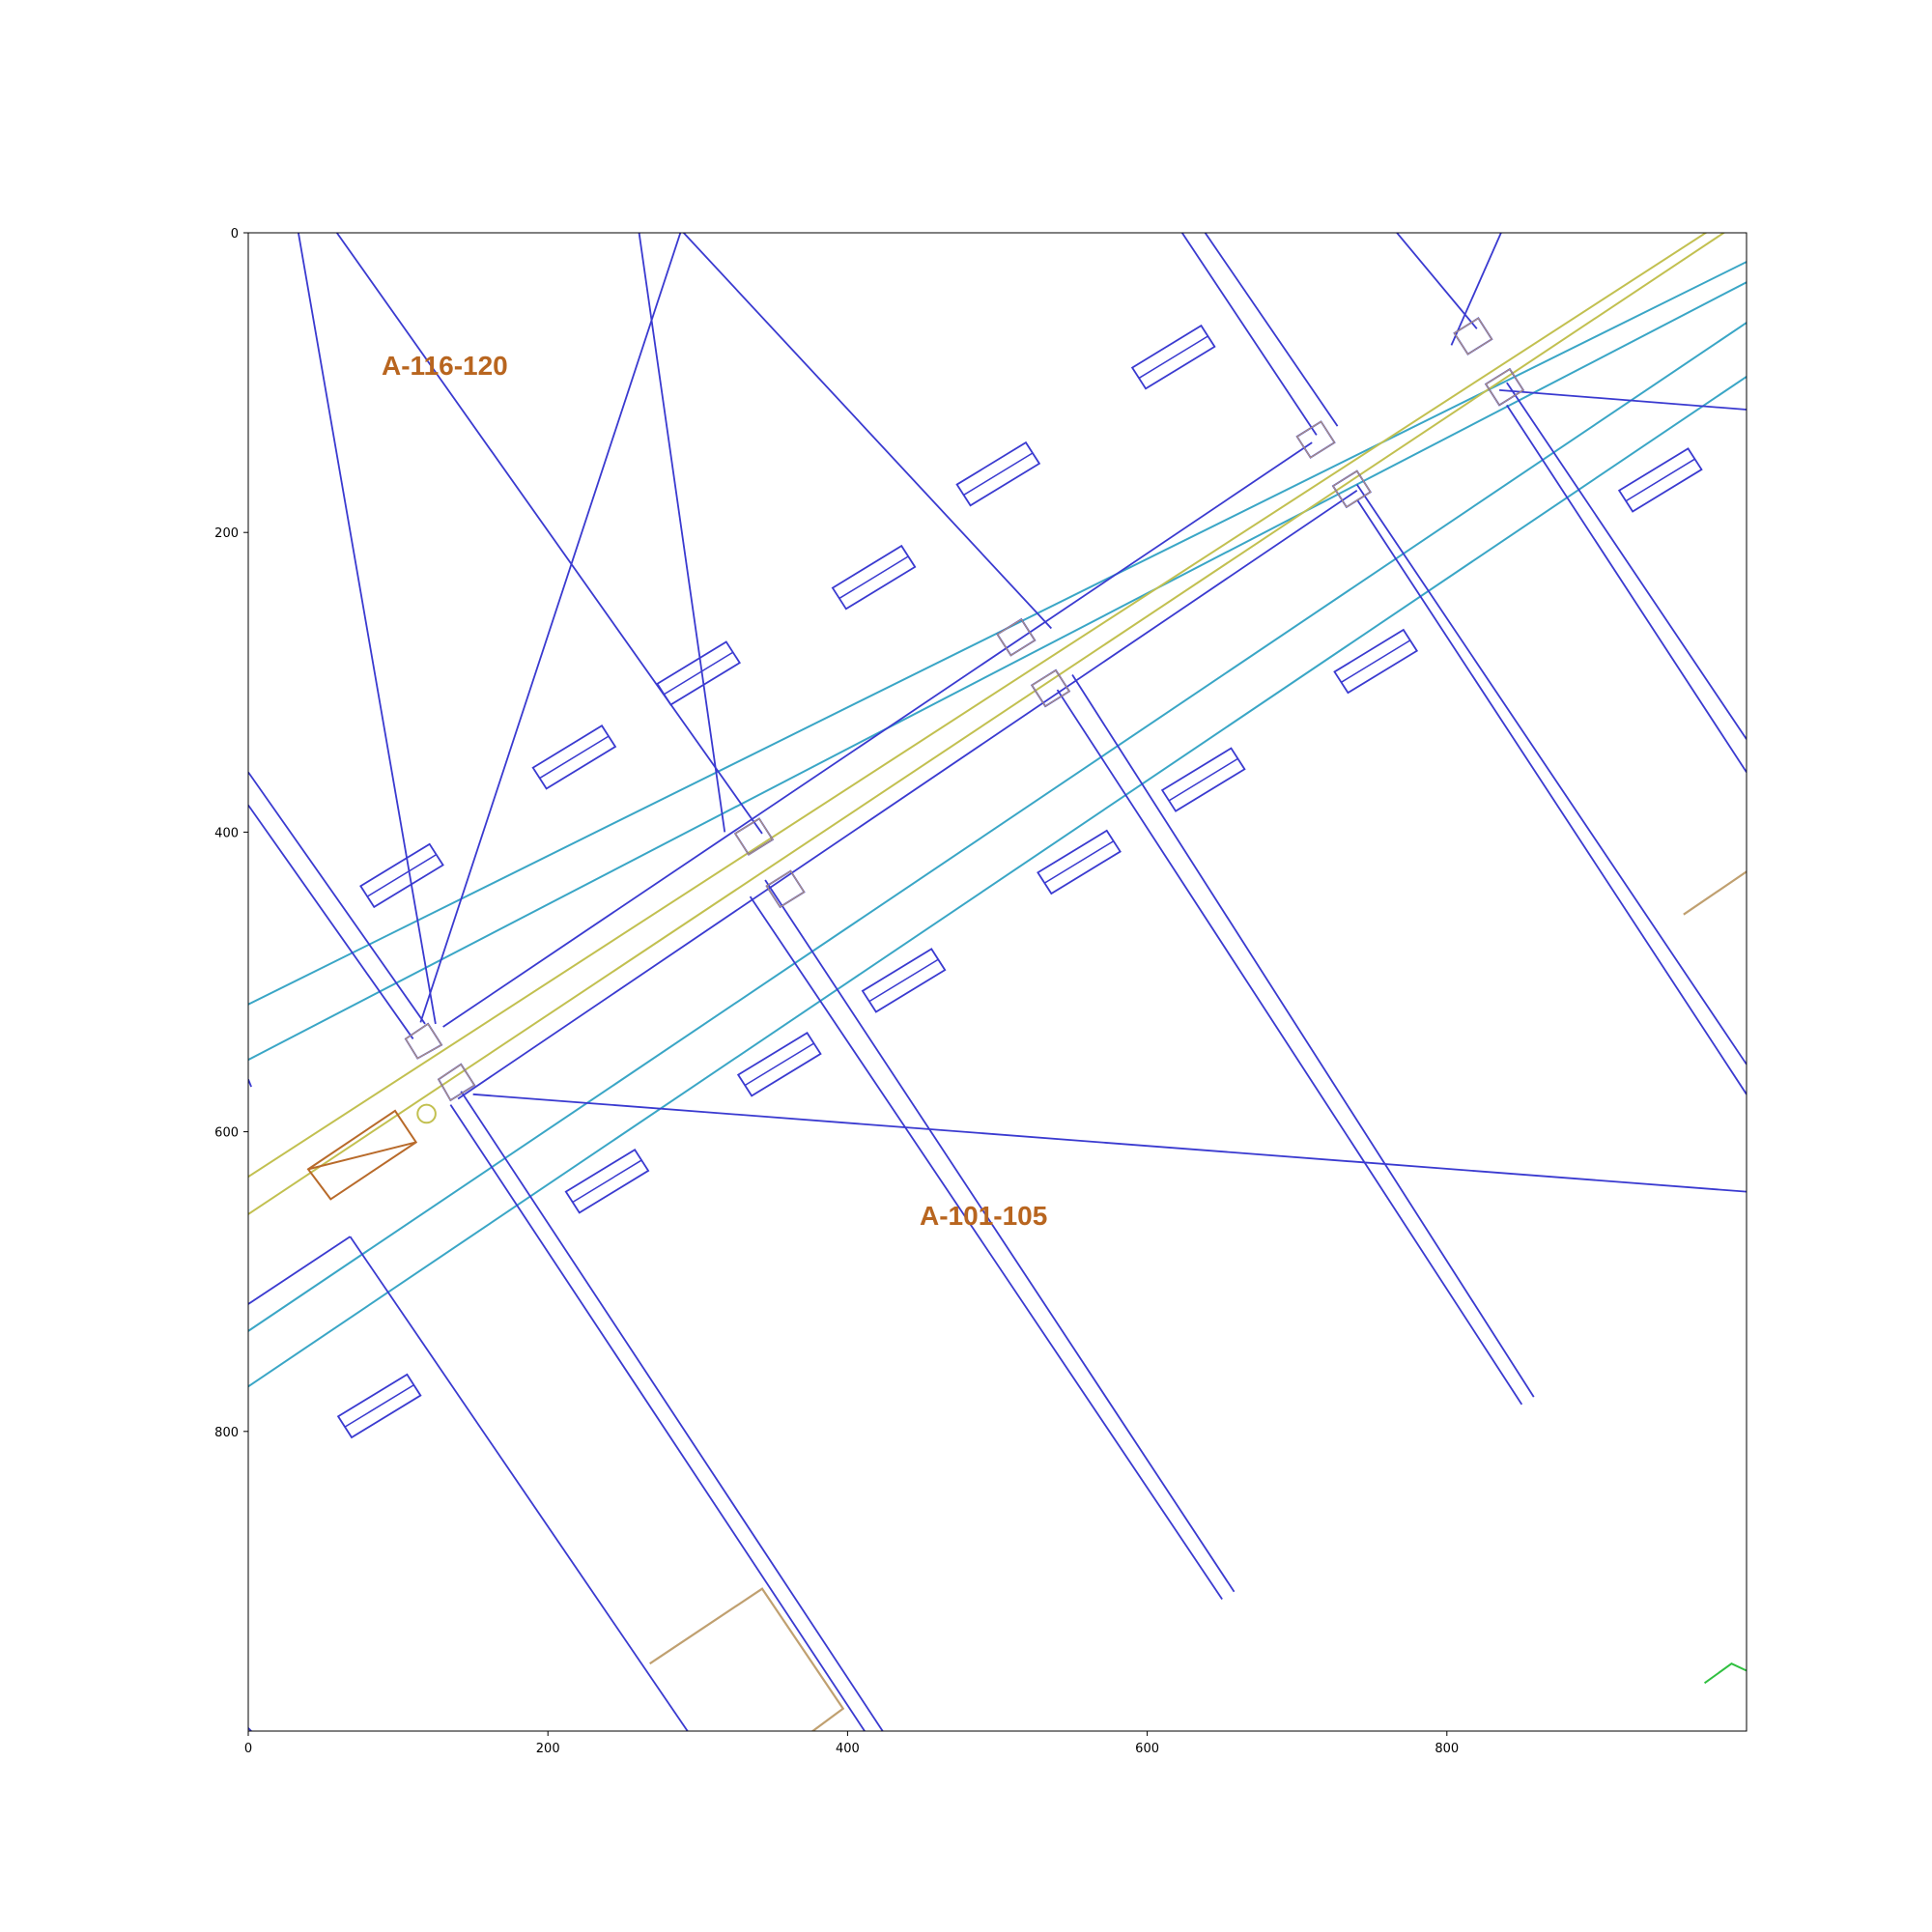  Describe the element at coordinates (226, 1433) in the screenshot. I see `y-tick-label-4: 800` at that location.